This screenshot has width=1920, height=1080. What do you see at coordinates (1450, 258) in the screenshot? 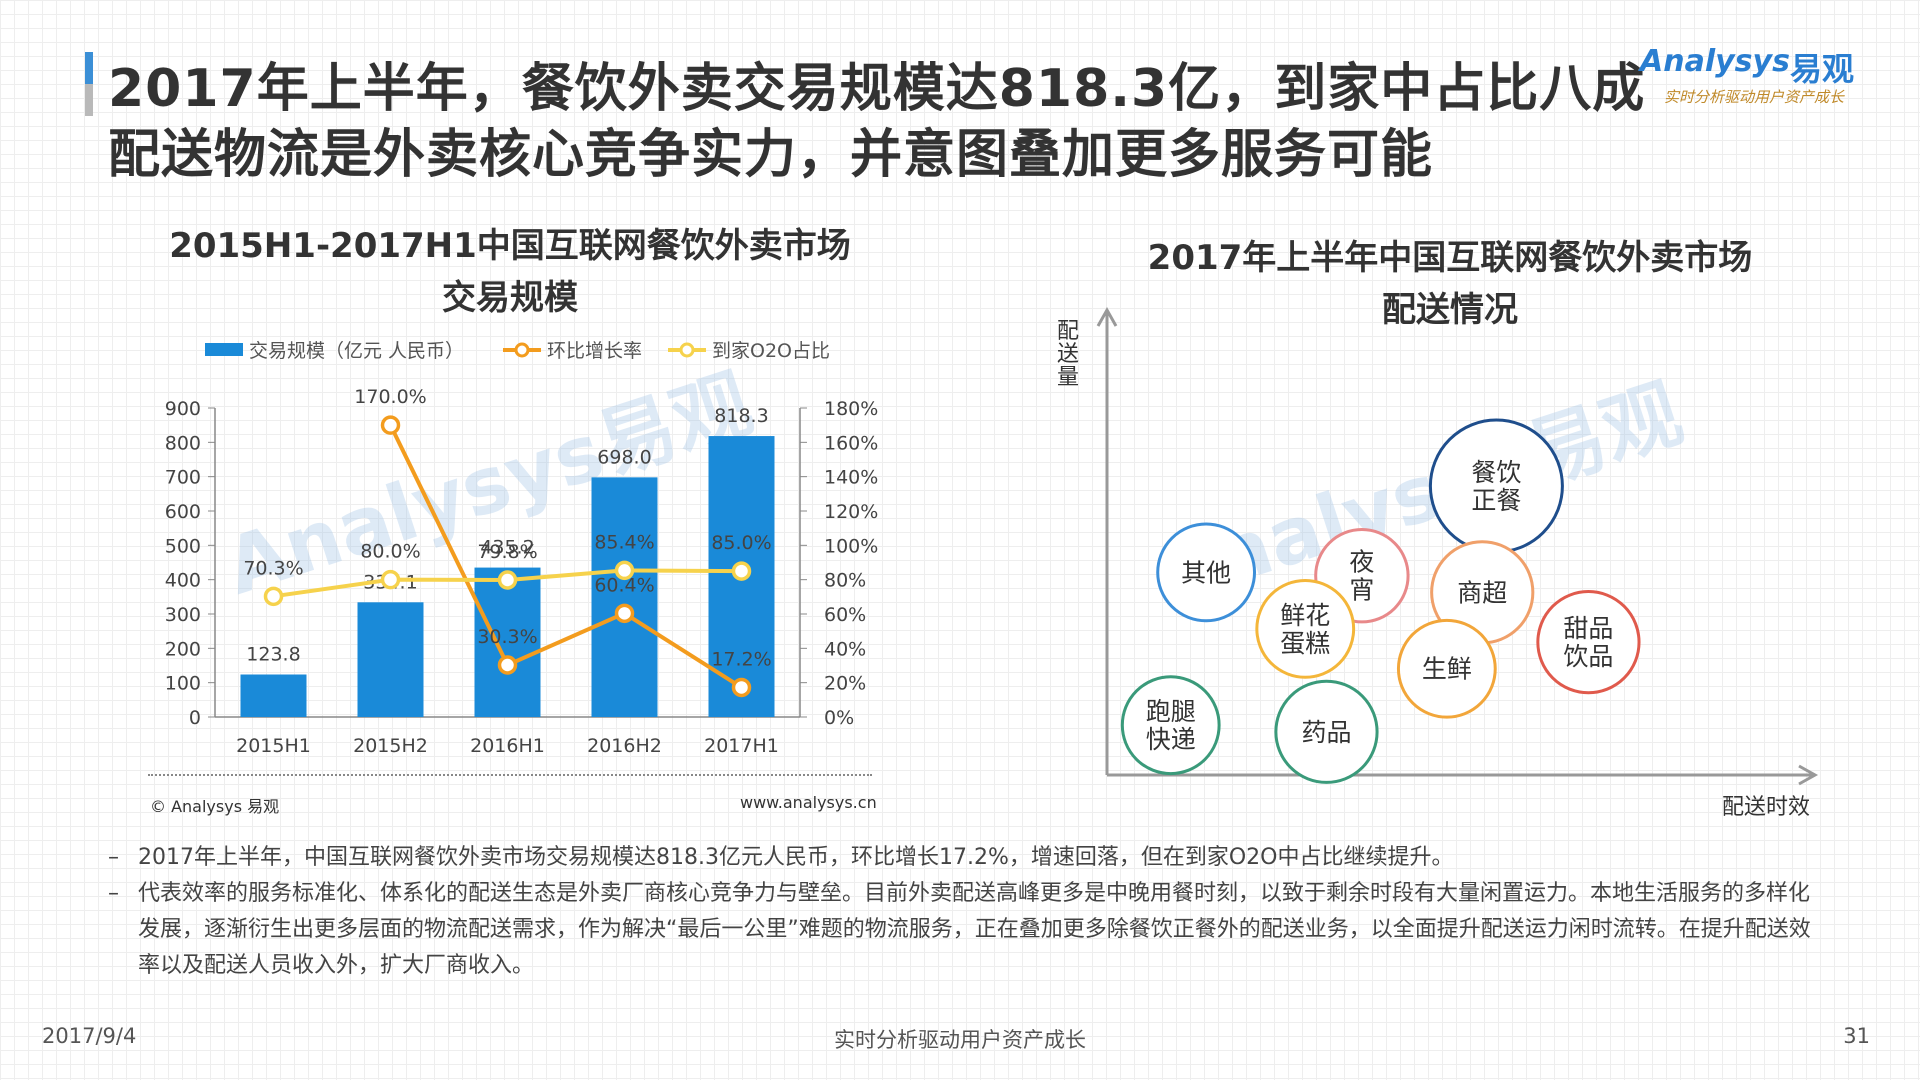
I see `right-chart-title-line1: 2017年上半年中国互联网餐饮外卖市场` at bounding box center [1450, 258].